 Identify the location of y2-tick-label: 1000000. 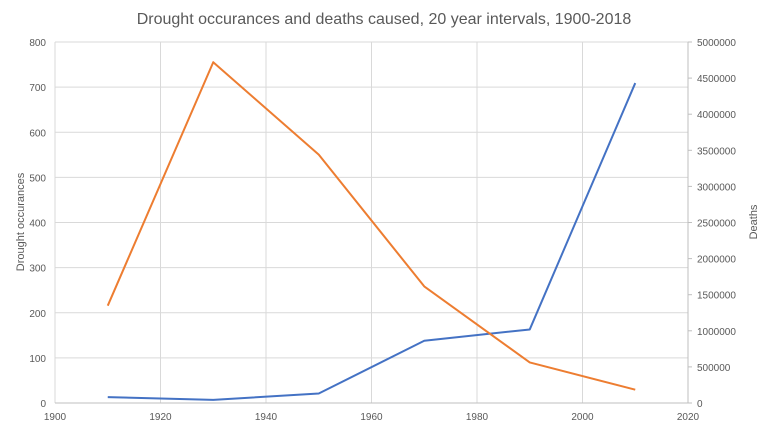
(716, 332).